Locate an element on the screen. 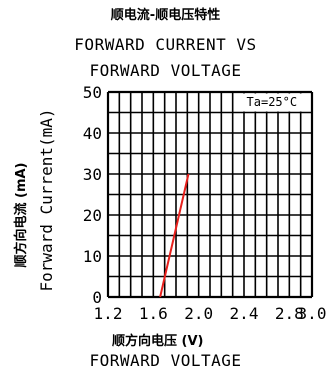  condition-label: Ta=25°C is located at coordinates (272, 102).